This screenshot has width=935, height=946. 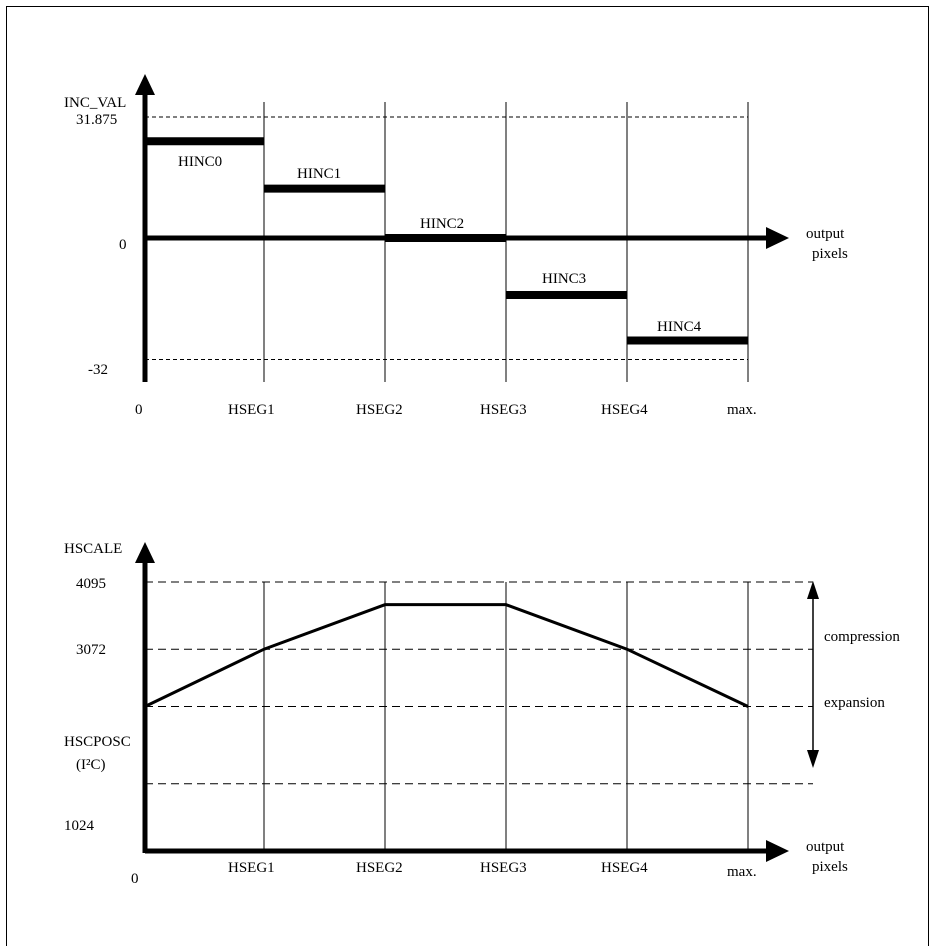 What do you see at coordinates (95, 103) in the screenshot?
I see `top-y-axis-label: INC_VAL` at bounding box center [95, 103].